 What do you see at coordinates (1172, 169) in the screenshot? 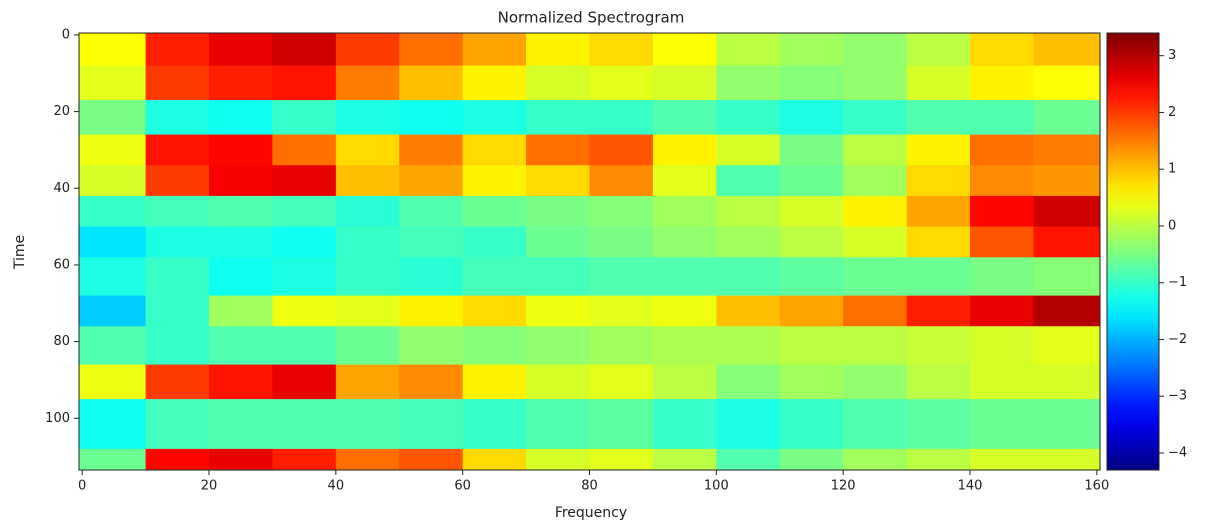
I see `colorbar-tick-label: 1` at bounding box center [1172, 169].